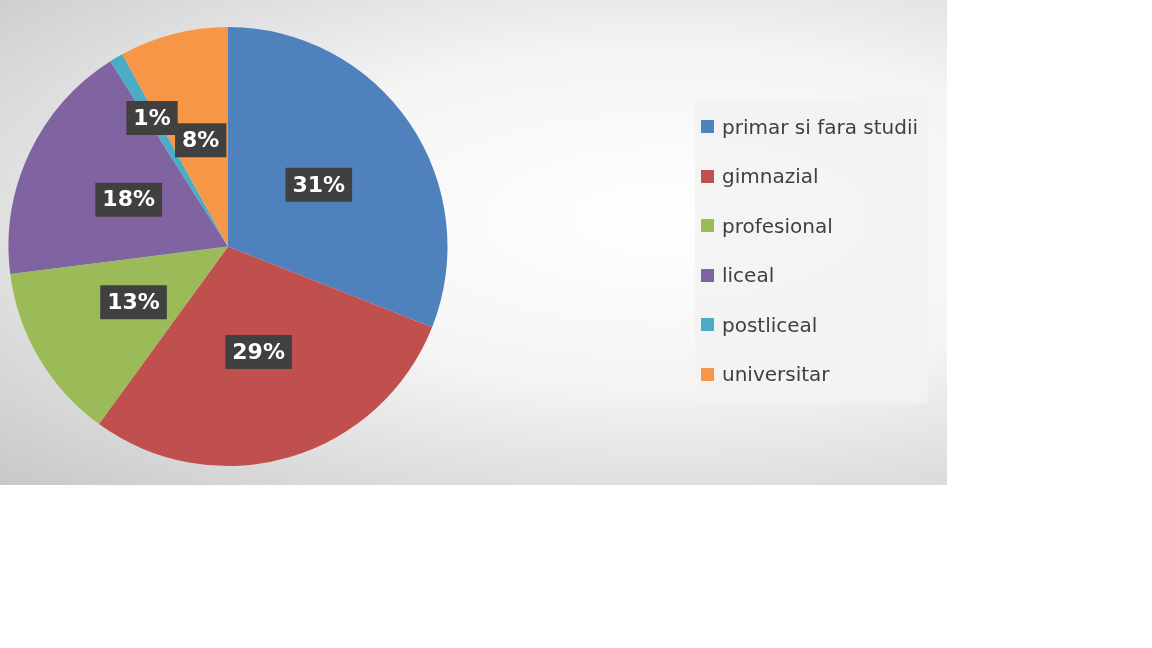 The width and height of the screenshot is (1152, 648). What do you see at coordinates (201, 139) in the screenshot?
I see `data-label: 8%` at bounding box center [201, 139].